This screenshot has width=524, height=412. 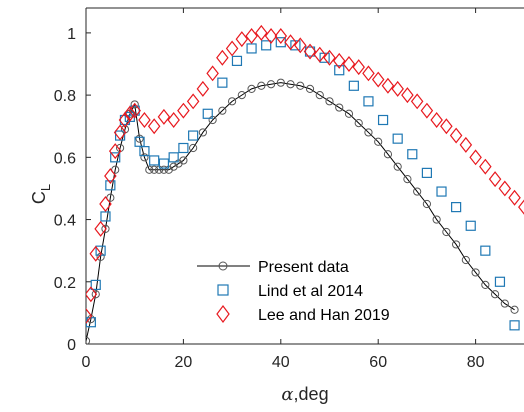 I want to click on y-tick-label-1: 0.2, so click(x=65, y=283).